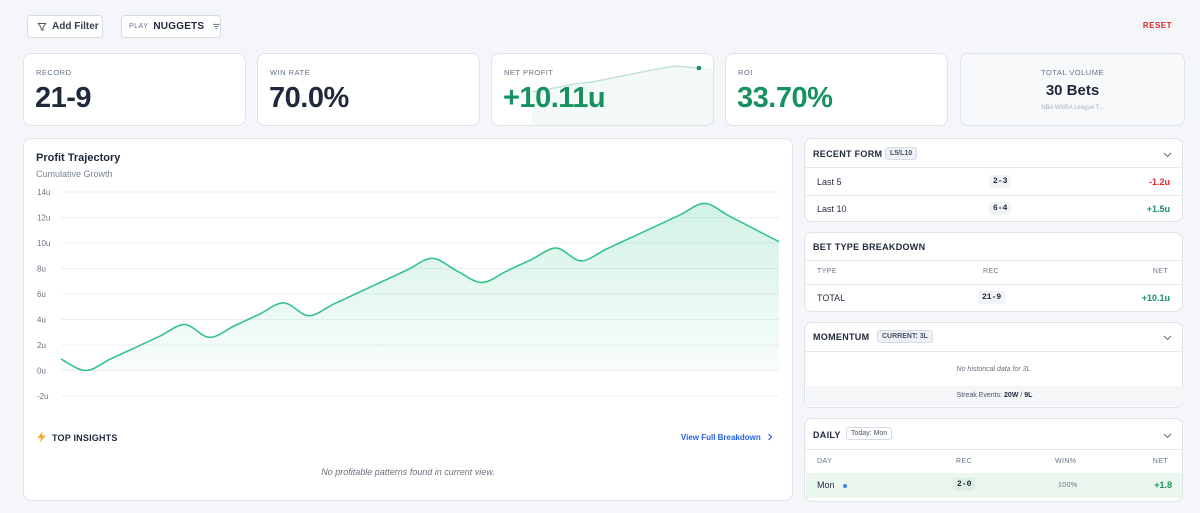  I want to click on streak-events-bar: Streak Events: 20W / 9L, so click(994, 396).